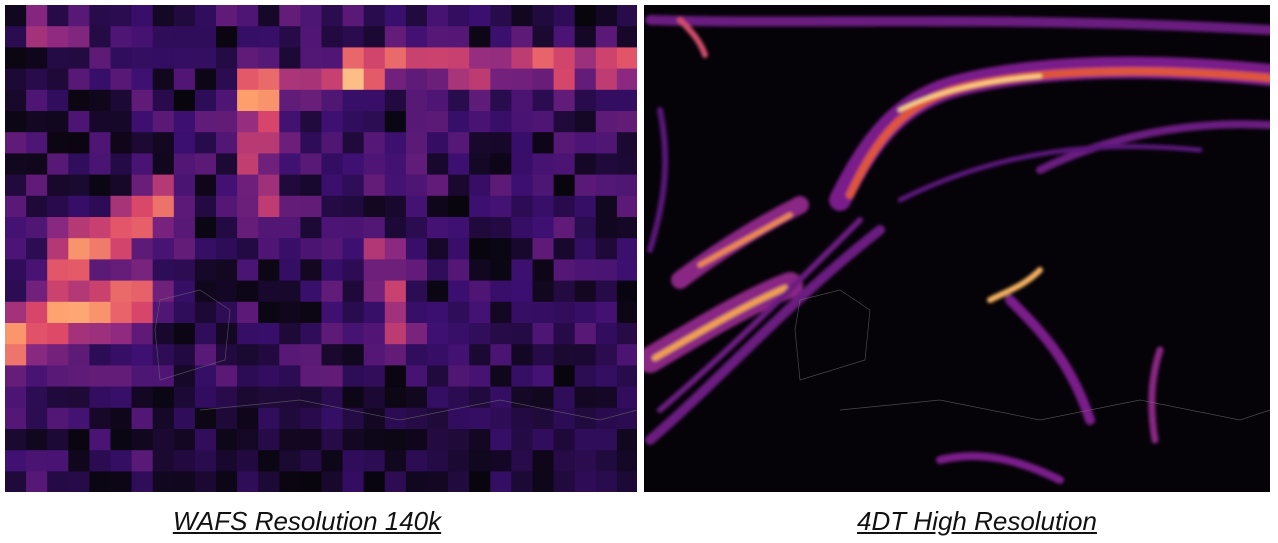 The height and width of the screenshot is (543, 1278). I want to click on caption: 4DT High Resolution, so click(977, 521).